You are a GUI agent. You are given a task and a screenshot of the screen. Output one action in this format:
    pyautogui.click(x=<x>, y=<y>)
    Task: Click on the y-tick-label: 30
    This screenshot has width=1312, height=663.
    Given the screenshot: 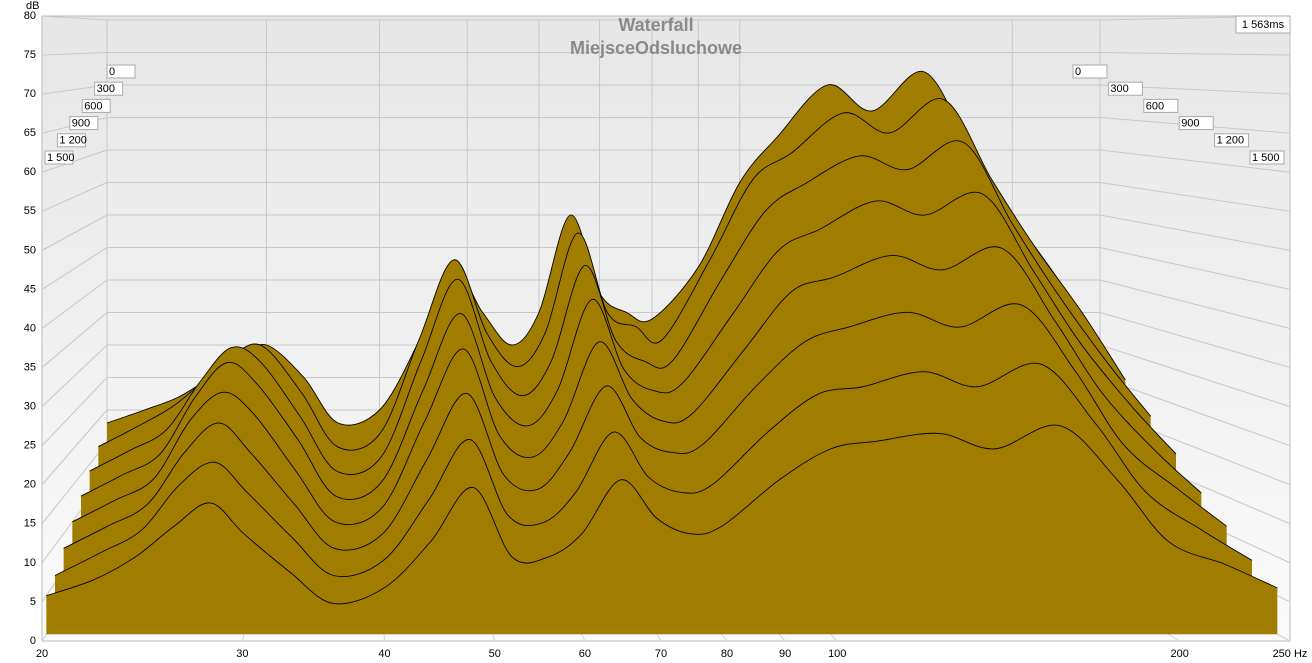 What is the action you would take?
    pyautogui.click(x=30, y=407)
    